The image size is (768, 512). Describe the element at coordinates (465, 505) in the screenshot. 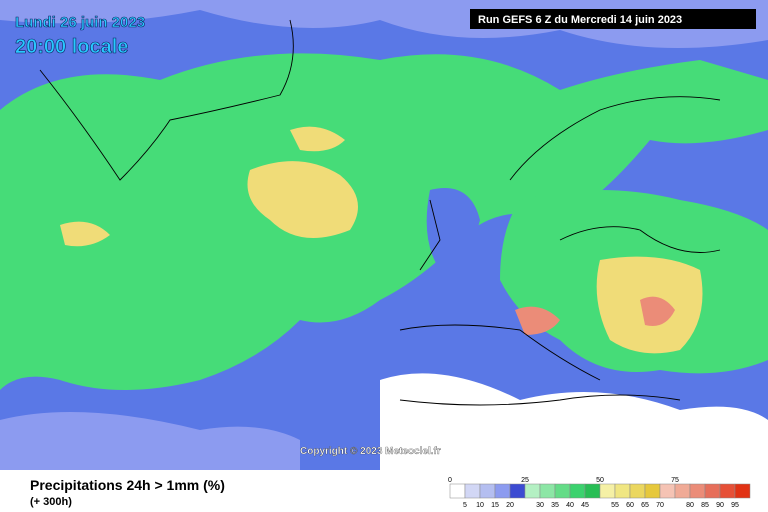

I see `scale-minor-label: 5` at that location.